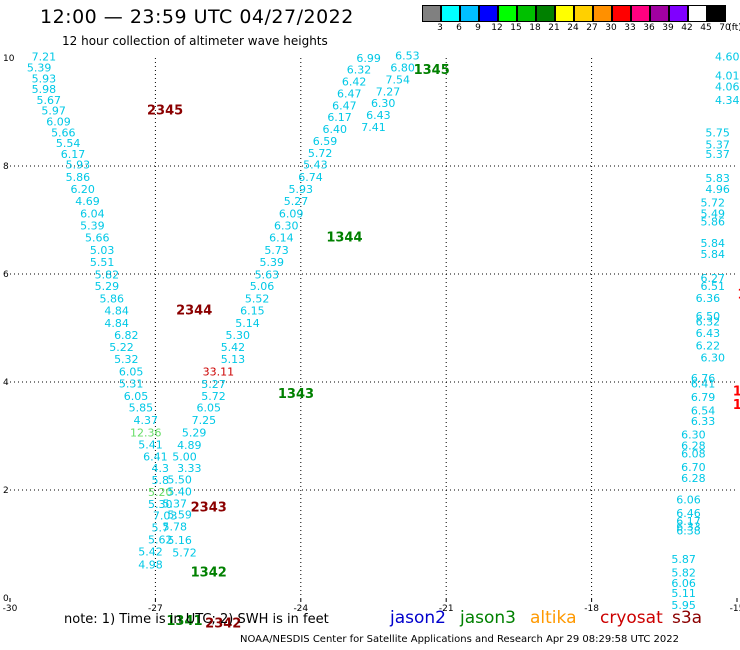 This screenshot has height=650, width=740. I want to click on swh-value-label: 3.33, so click(189, 468).